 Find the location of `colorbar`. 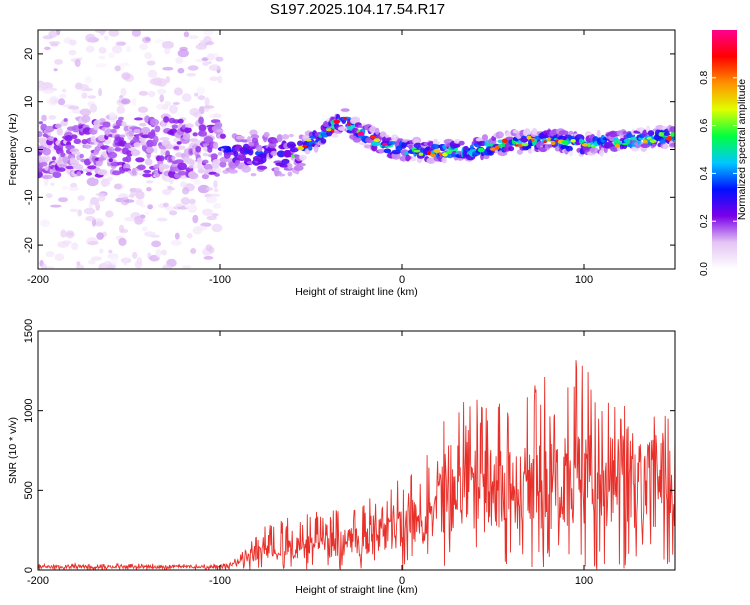

colorbar is located at coordinates (724, 149).